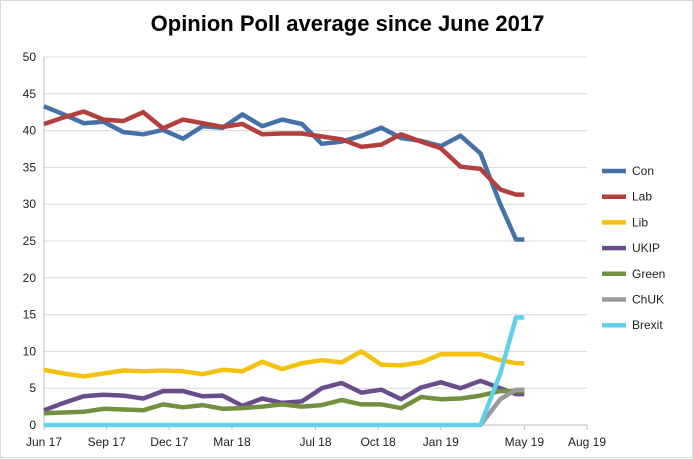 Image resolution: width=693 pixels, height=459 pixels. What do you see at coordinates (30, 131) in the screenshot?
I see `y-tick-label: 40` at bounding box center [30, 131].